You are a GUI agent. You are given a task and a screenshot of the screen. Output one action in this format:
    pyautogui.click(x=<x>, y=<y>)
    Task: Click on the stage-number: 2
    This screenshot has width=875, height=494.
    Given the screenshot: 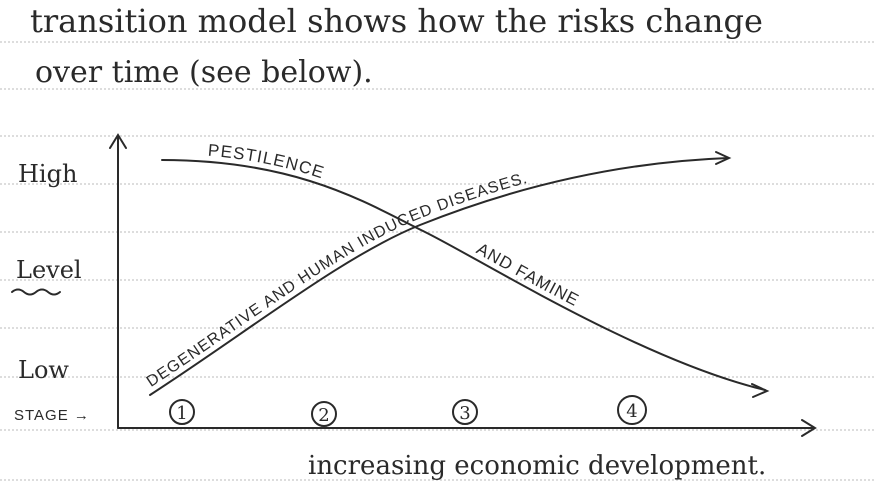 What is the action you would take?
    pyautogui.click(x=323, y=415)
    